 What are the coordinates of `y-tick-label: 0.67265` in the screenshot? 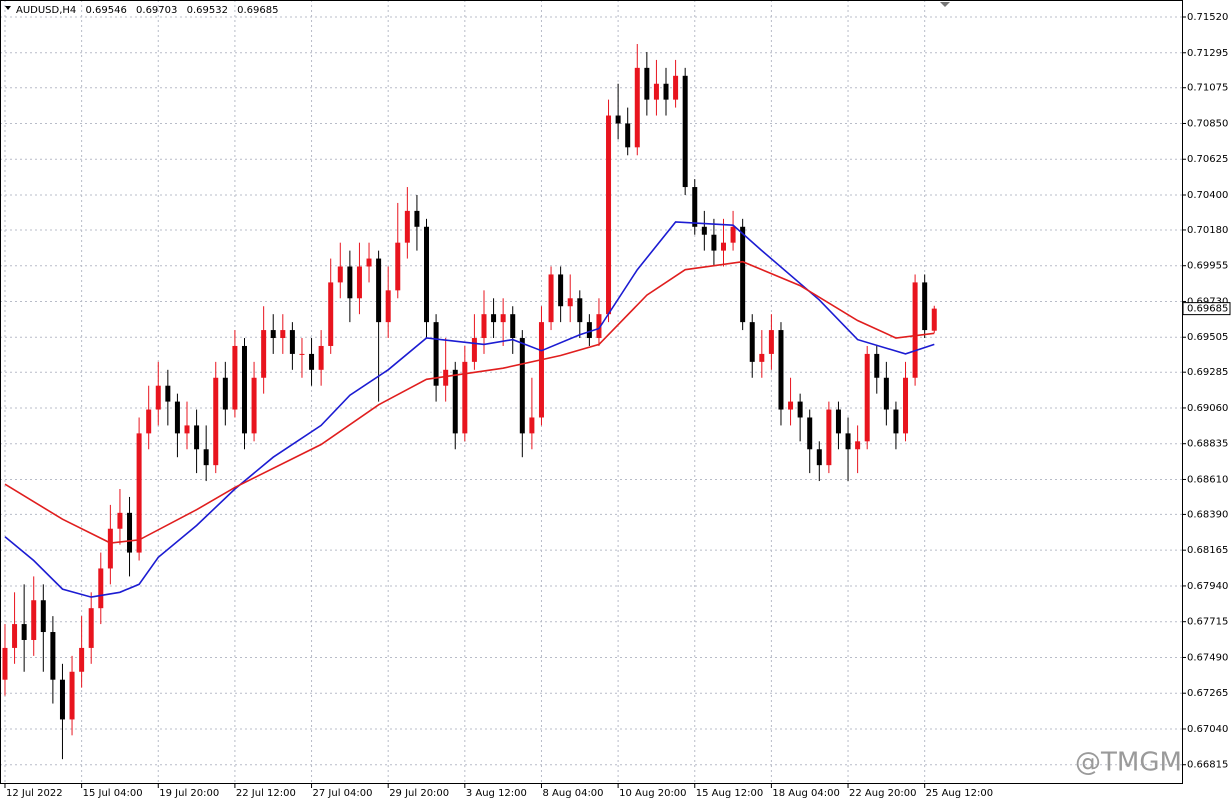 It's located at (1207, 693).